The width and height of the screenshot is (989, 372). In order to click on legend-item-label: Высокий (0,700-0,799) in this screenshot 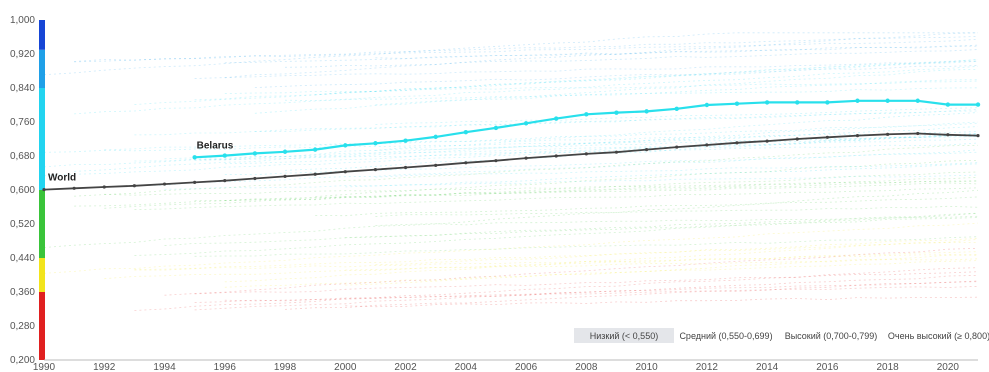, I will do `click(831, 336)`.